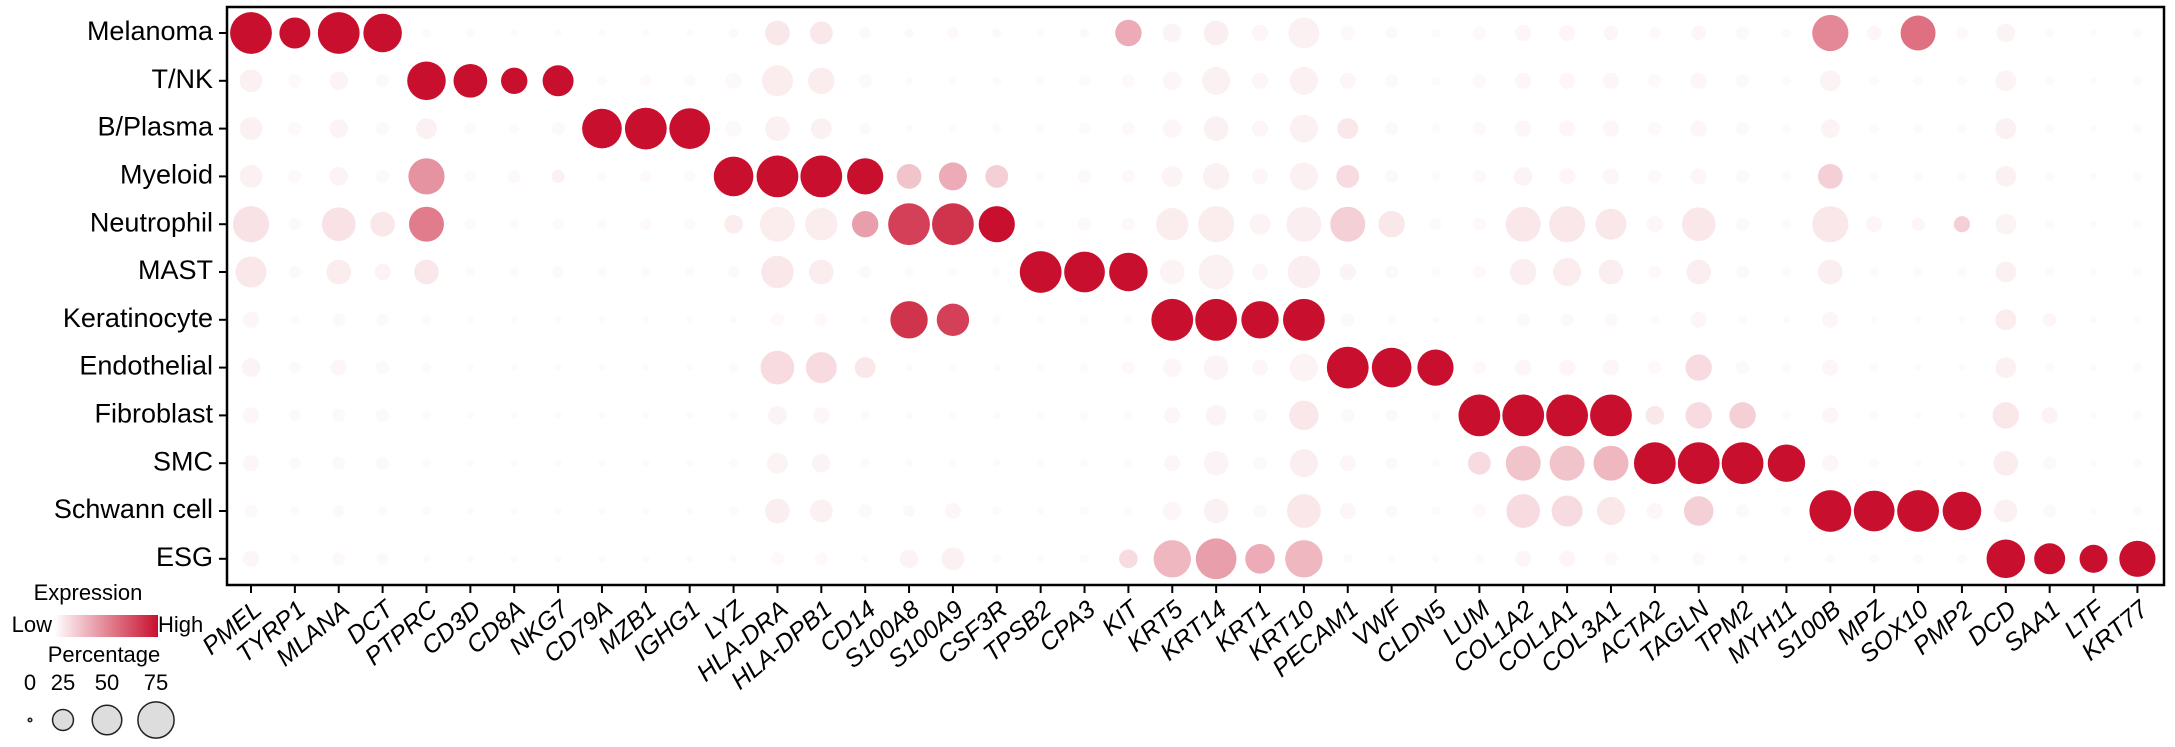 Image resolution: width=2175 pixels, height=747 pixels. Describe the element at coordinates (184, 557) in the screenshot. I see `row-label: ESG` at that location.